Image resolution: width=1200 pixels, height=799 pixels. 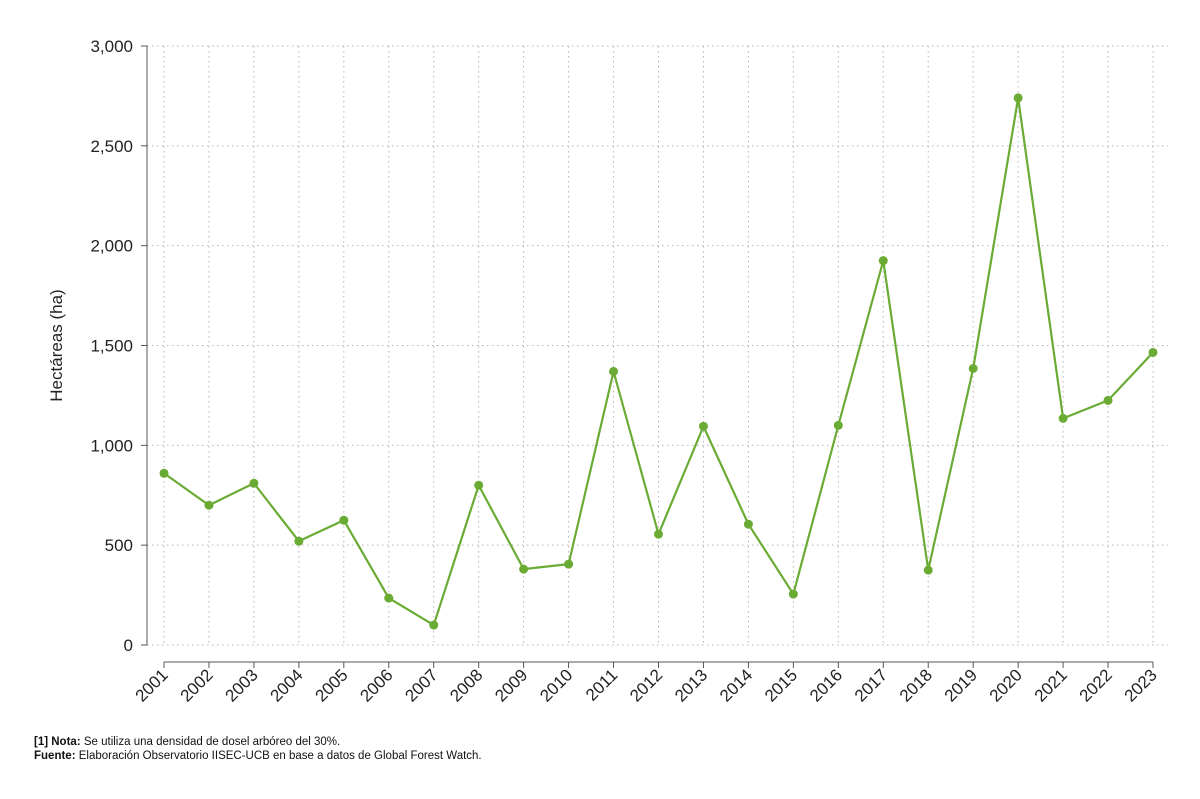 I want to click on y-tick-label: 3,000, so click(x=111, y=46).